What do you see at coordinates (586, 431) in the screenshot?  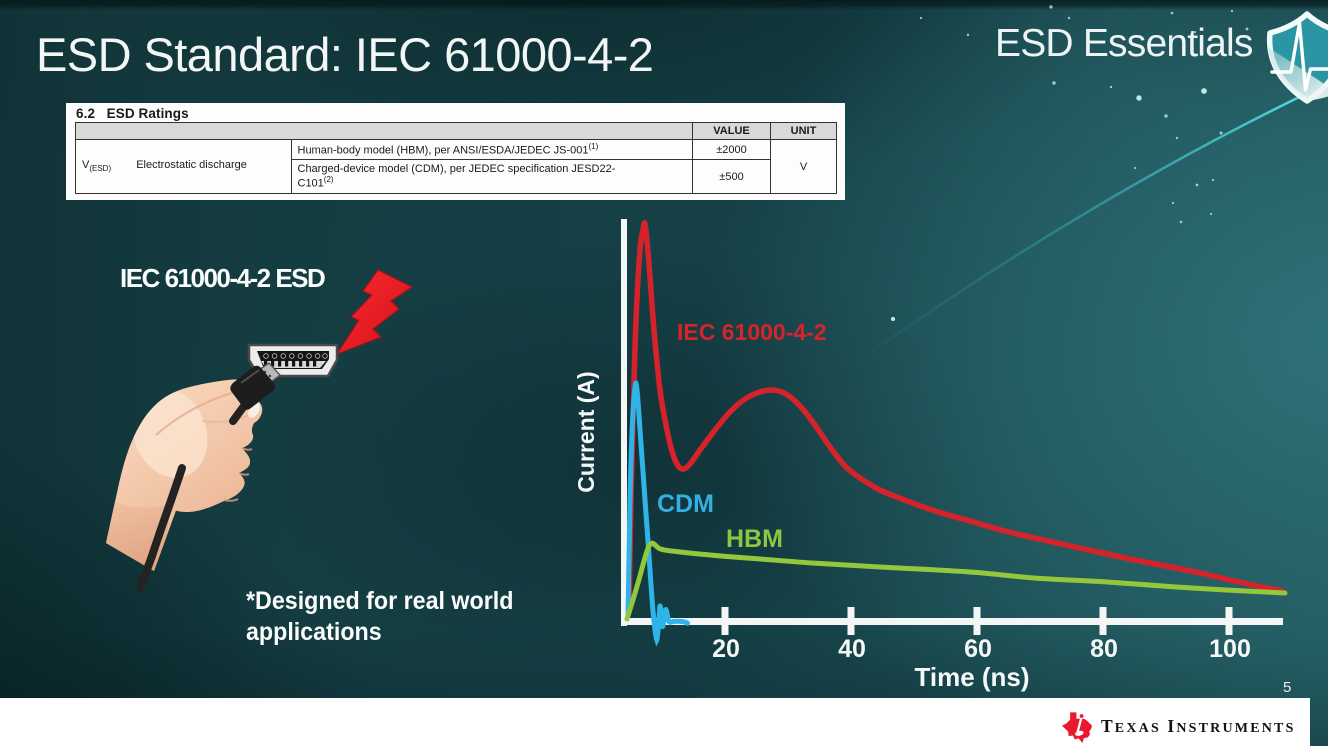 I see `svg-text: Current (A)` at bounding box center [586, 431].